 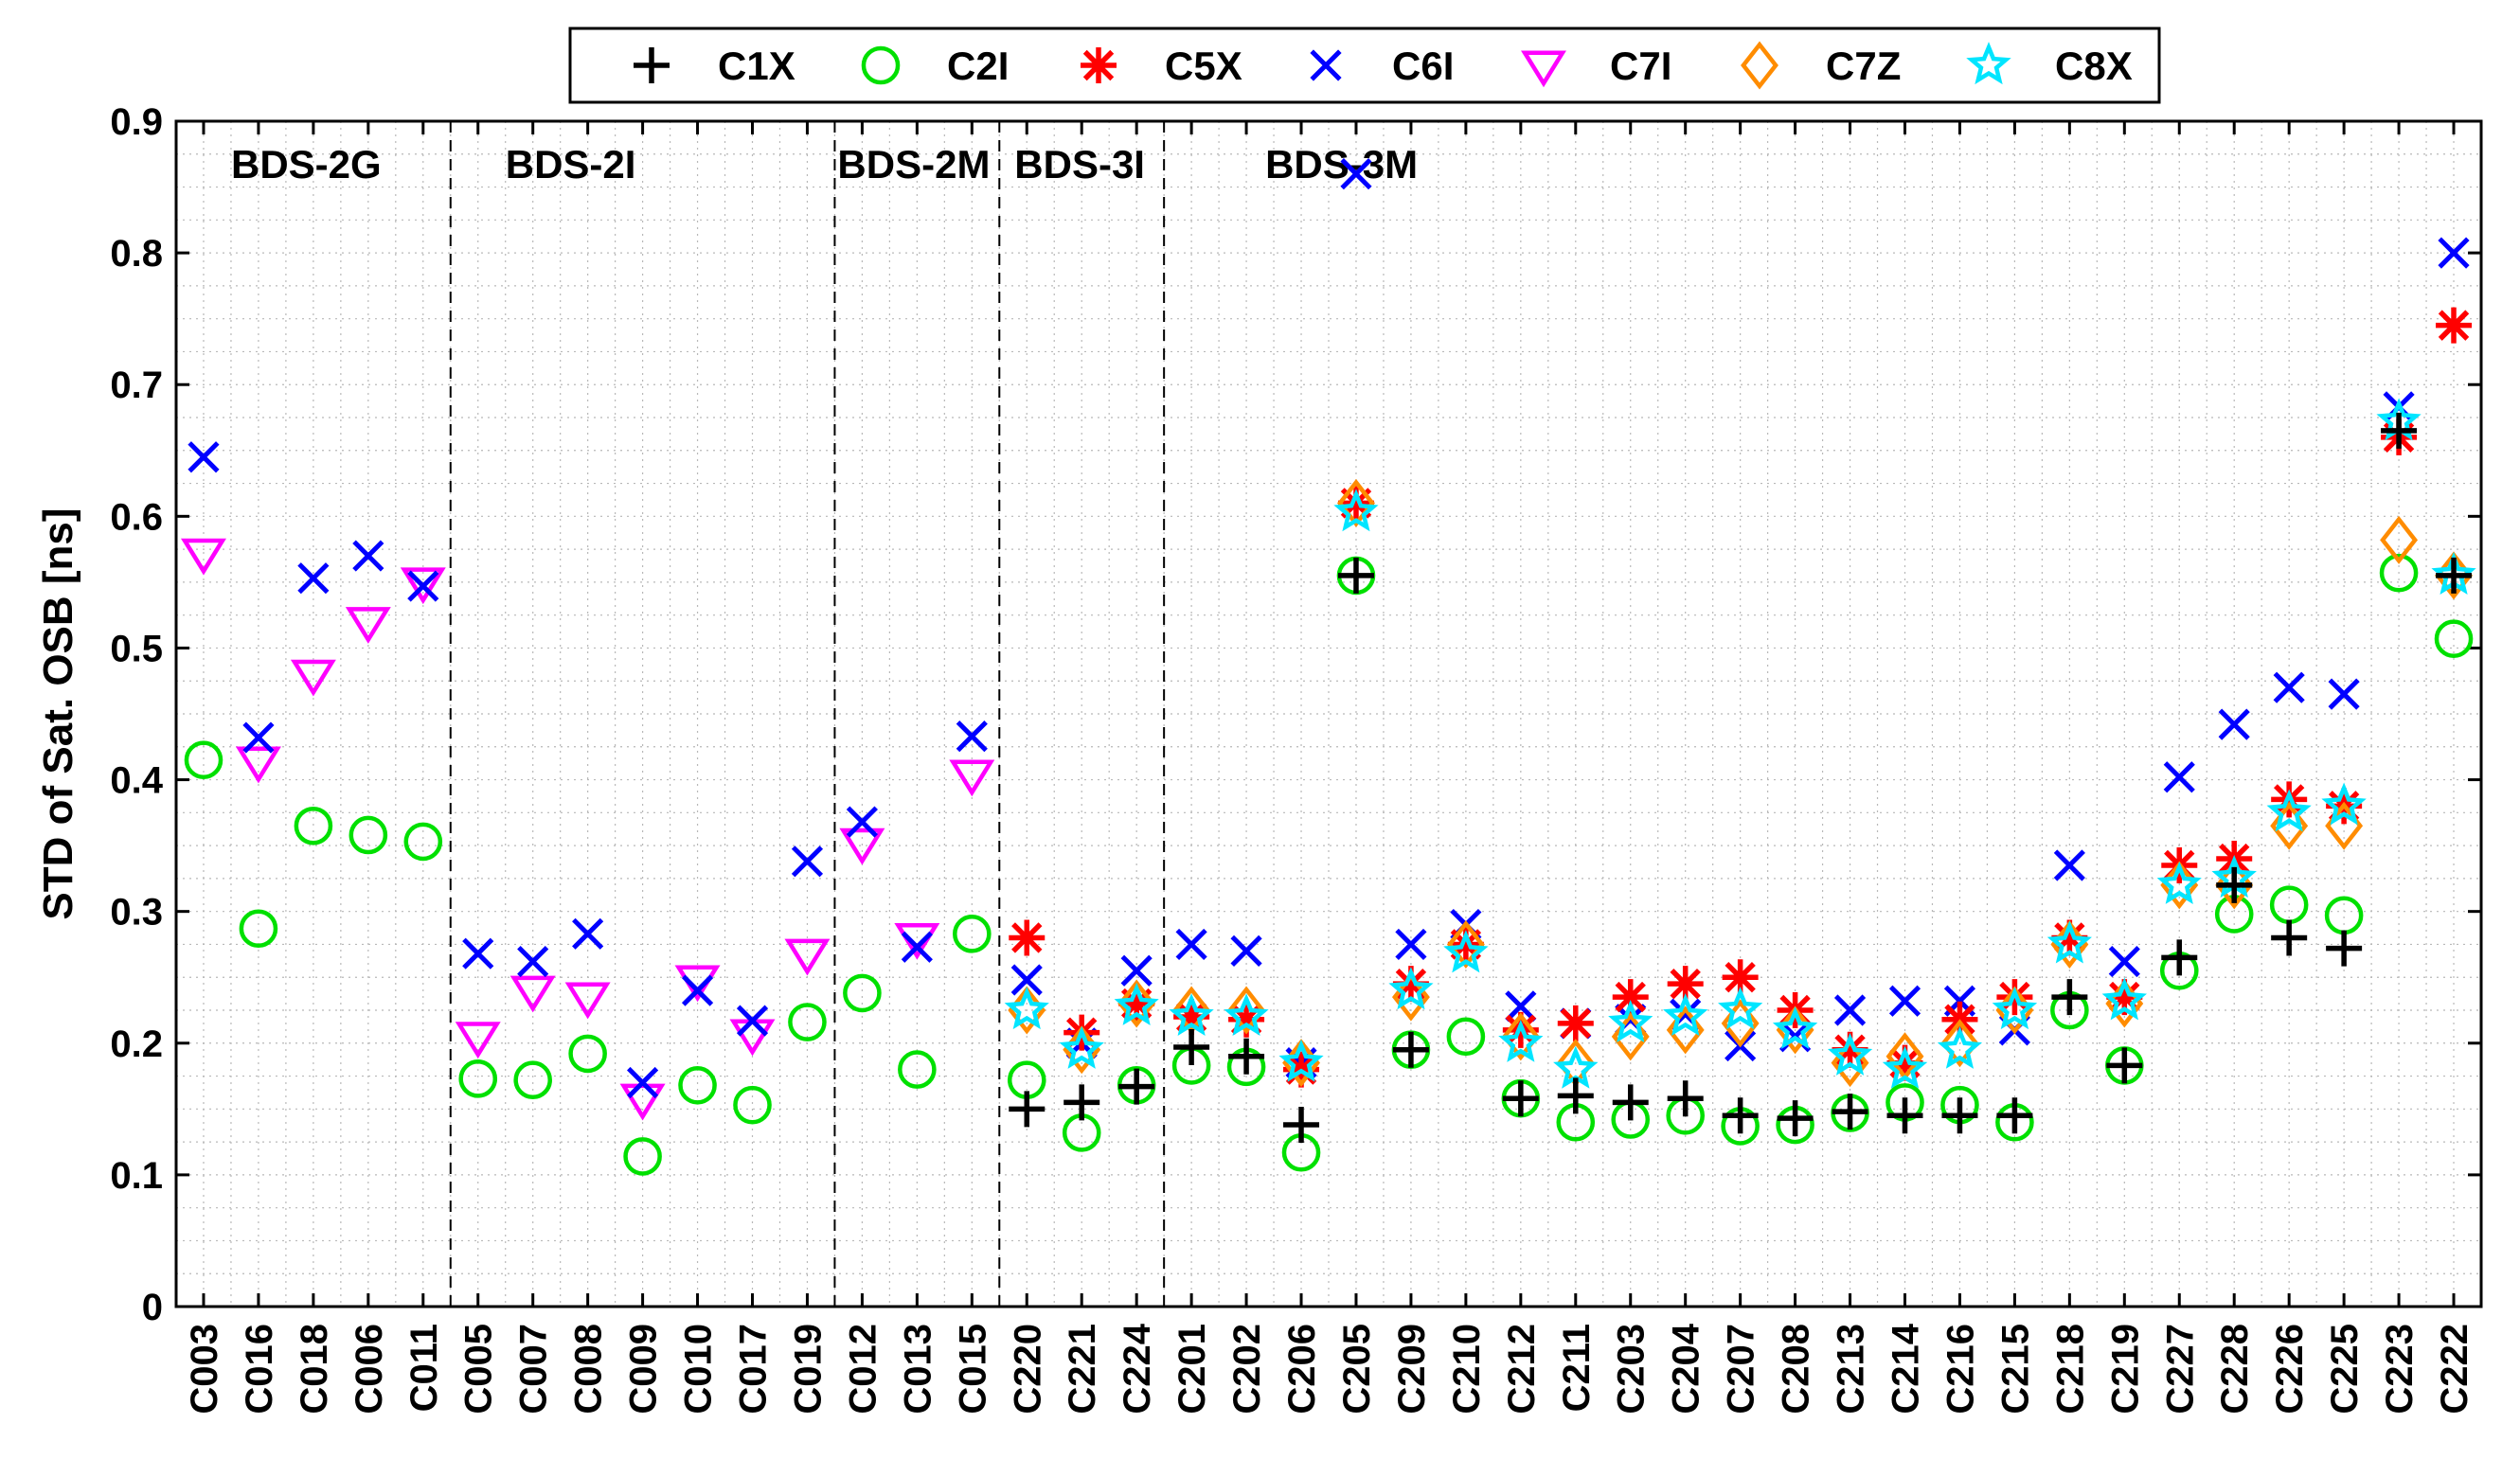 I want to click on legend-marker-c7i, so click(x=1543, y=69).